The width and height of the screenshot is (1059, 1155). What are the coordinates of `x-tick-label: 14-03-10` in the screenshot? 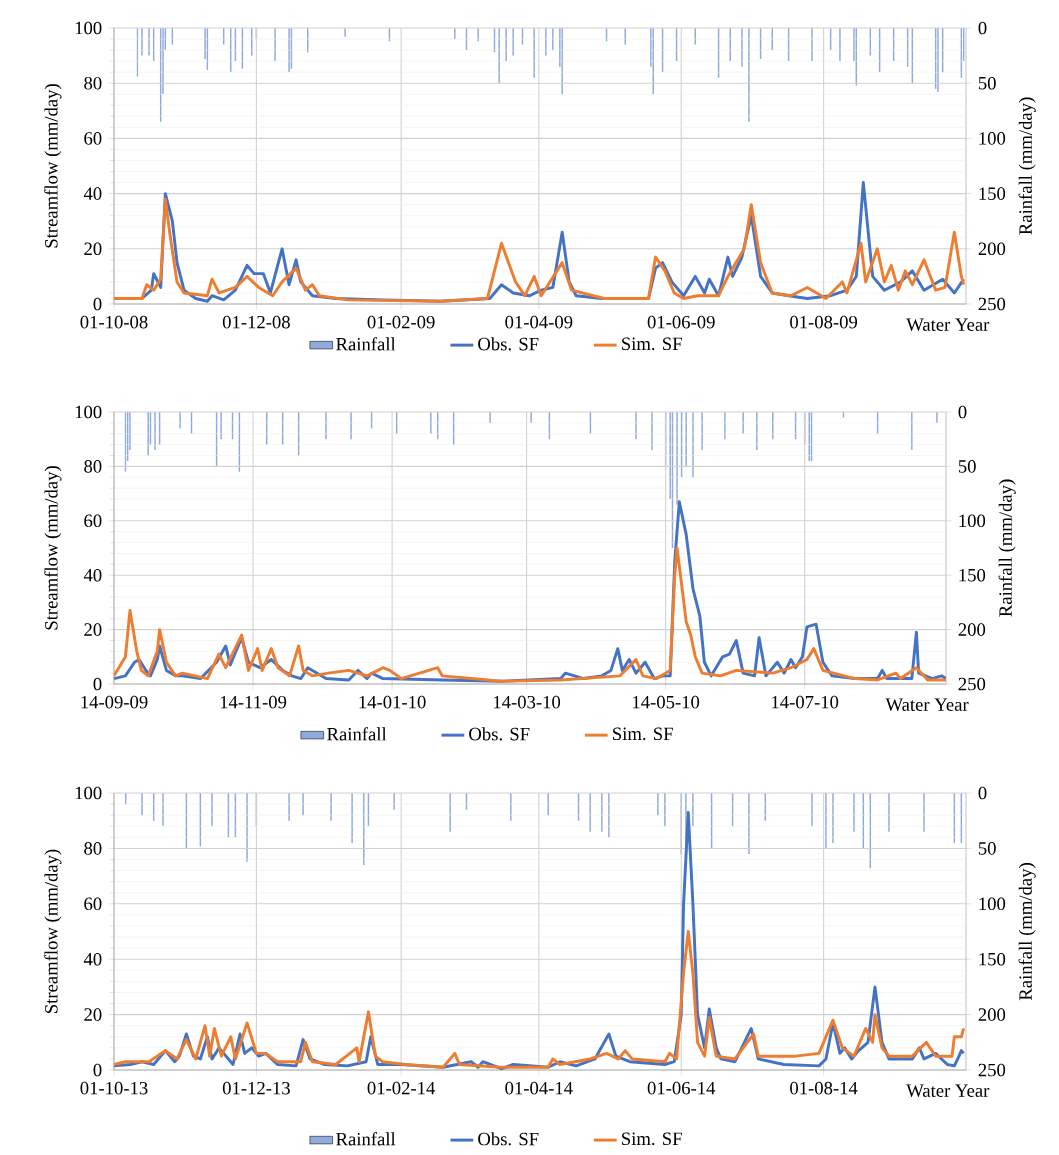 It's located at (527, 702).